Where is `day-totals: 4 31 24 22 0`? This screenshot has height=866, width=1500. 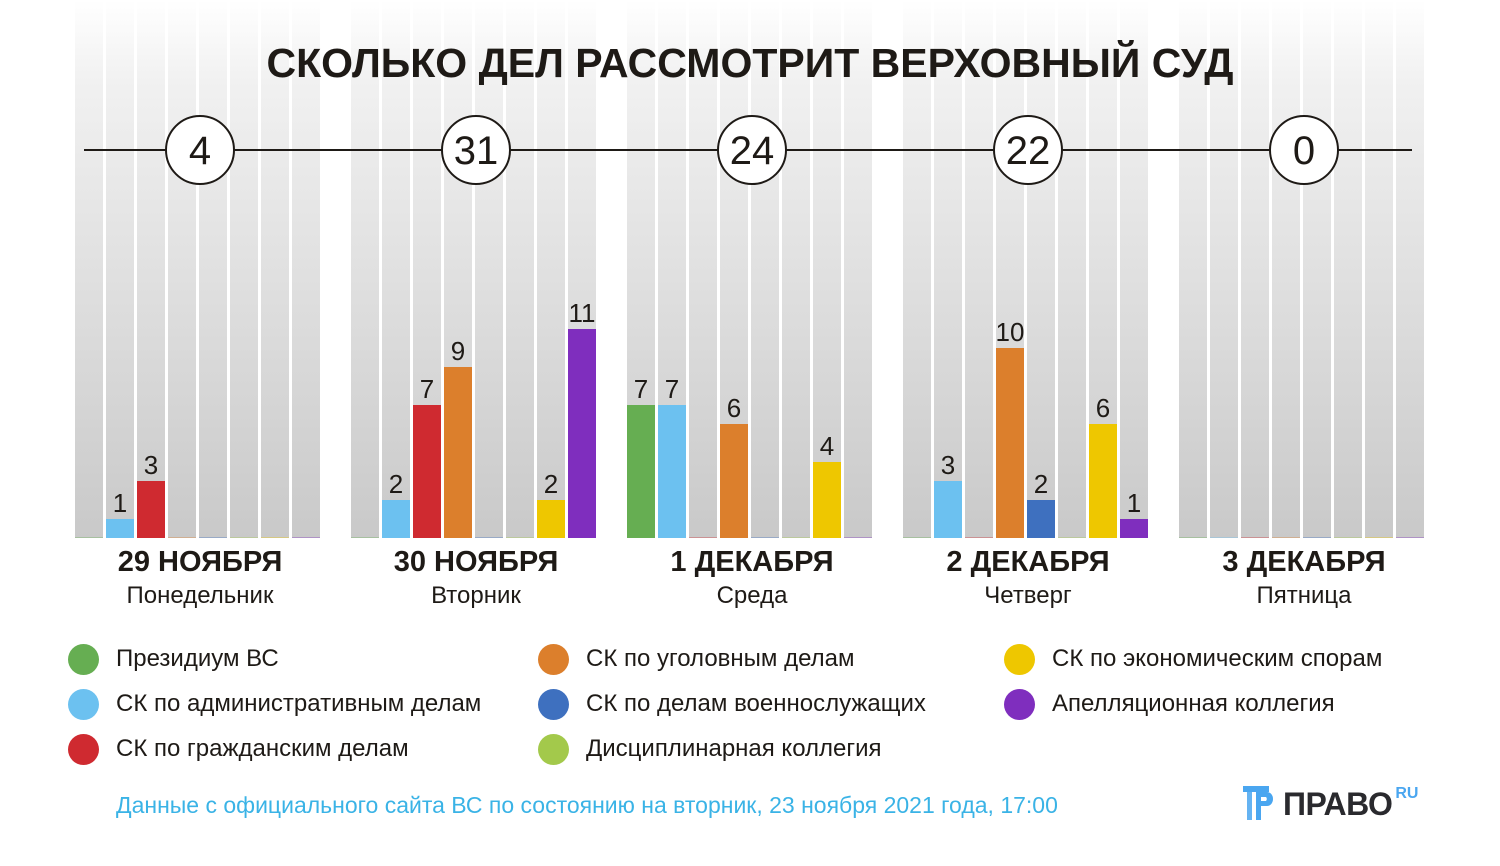 day-totals: 4 31 24 22 0 is located at coordinates (752, 150).